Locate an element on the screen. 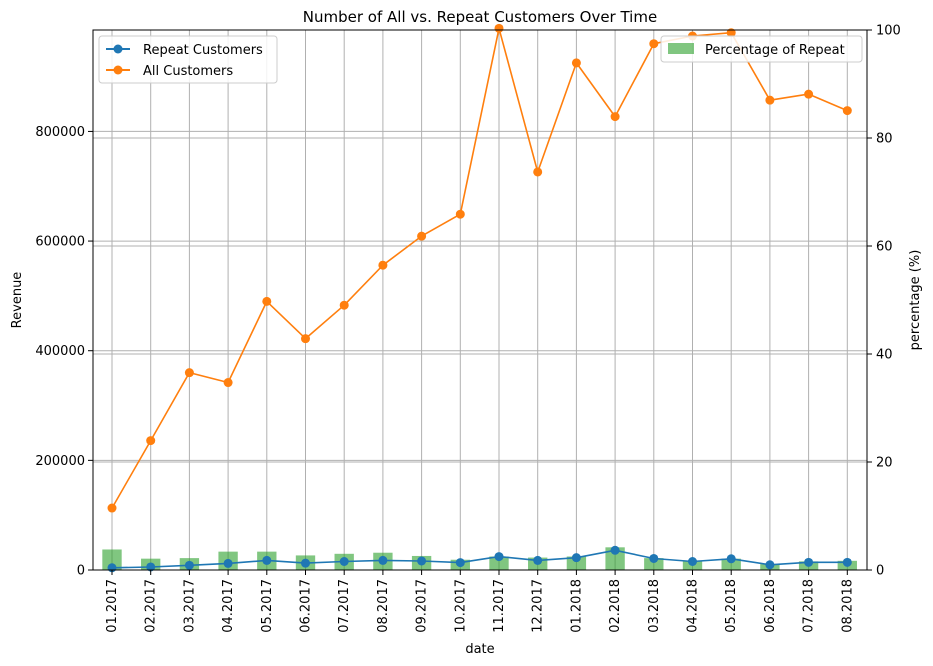 This screenshot has width=933, height=666. x-tick-label: 08.2017 is located at coordinates (383, 606).